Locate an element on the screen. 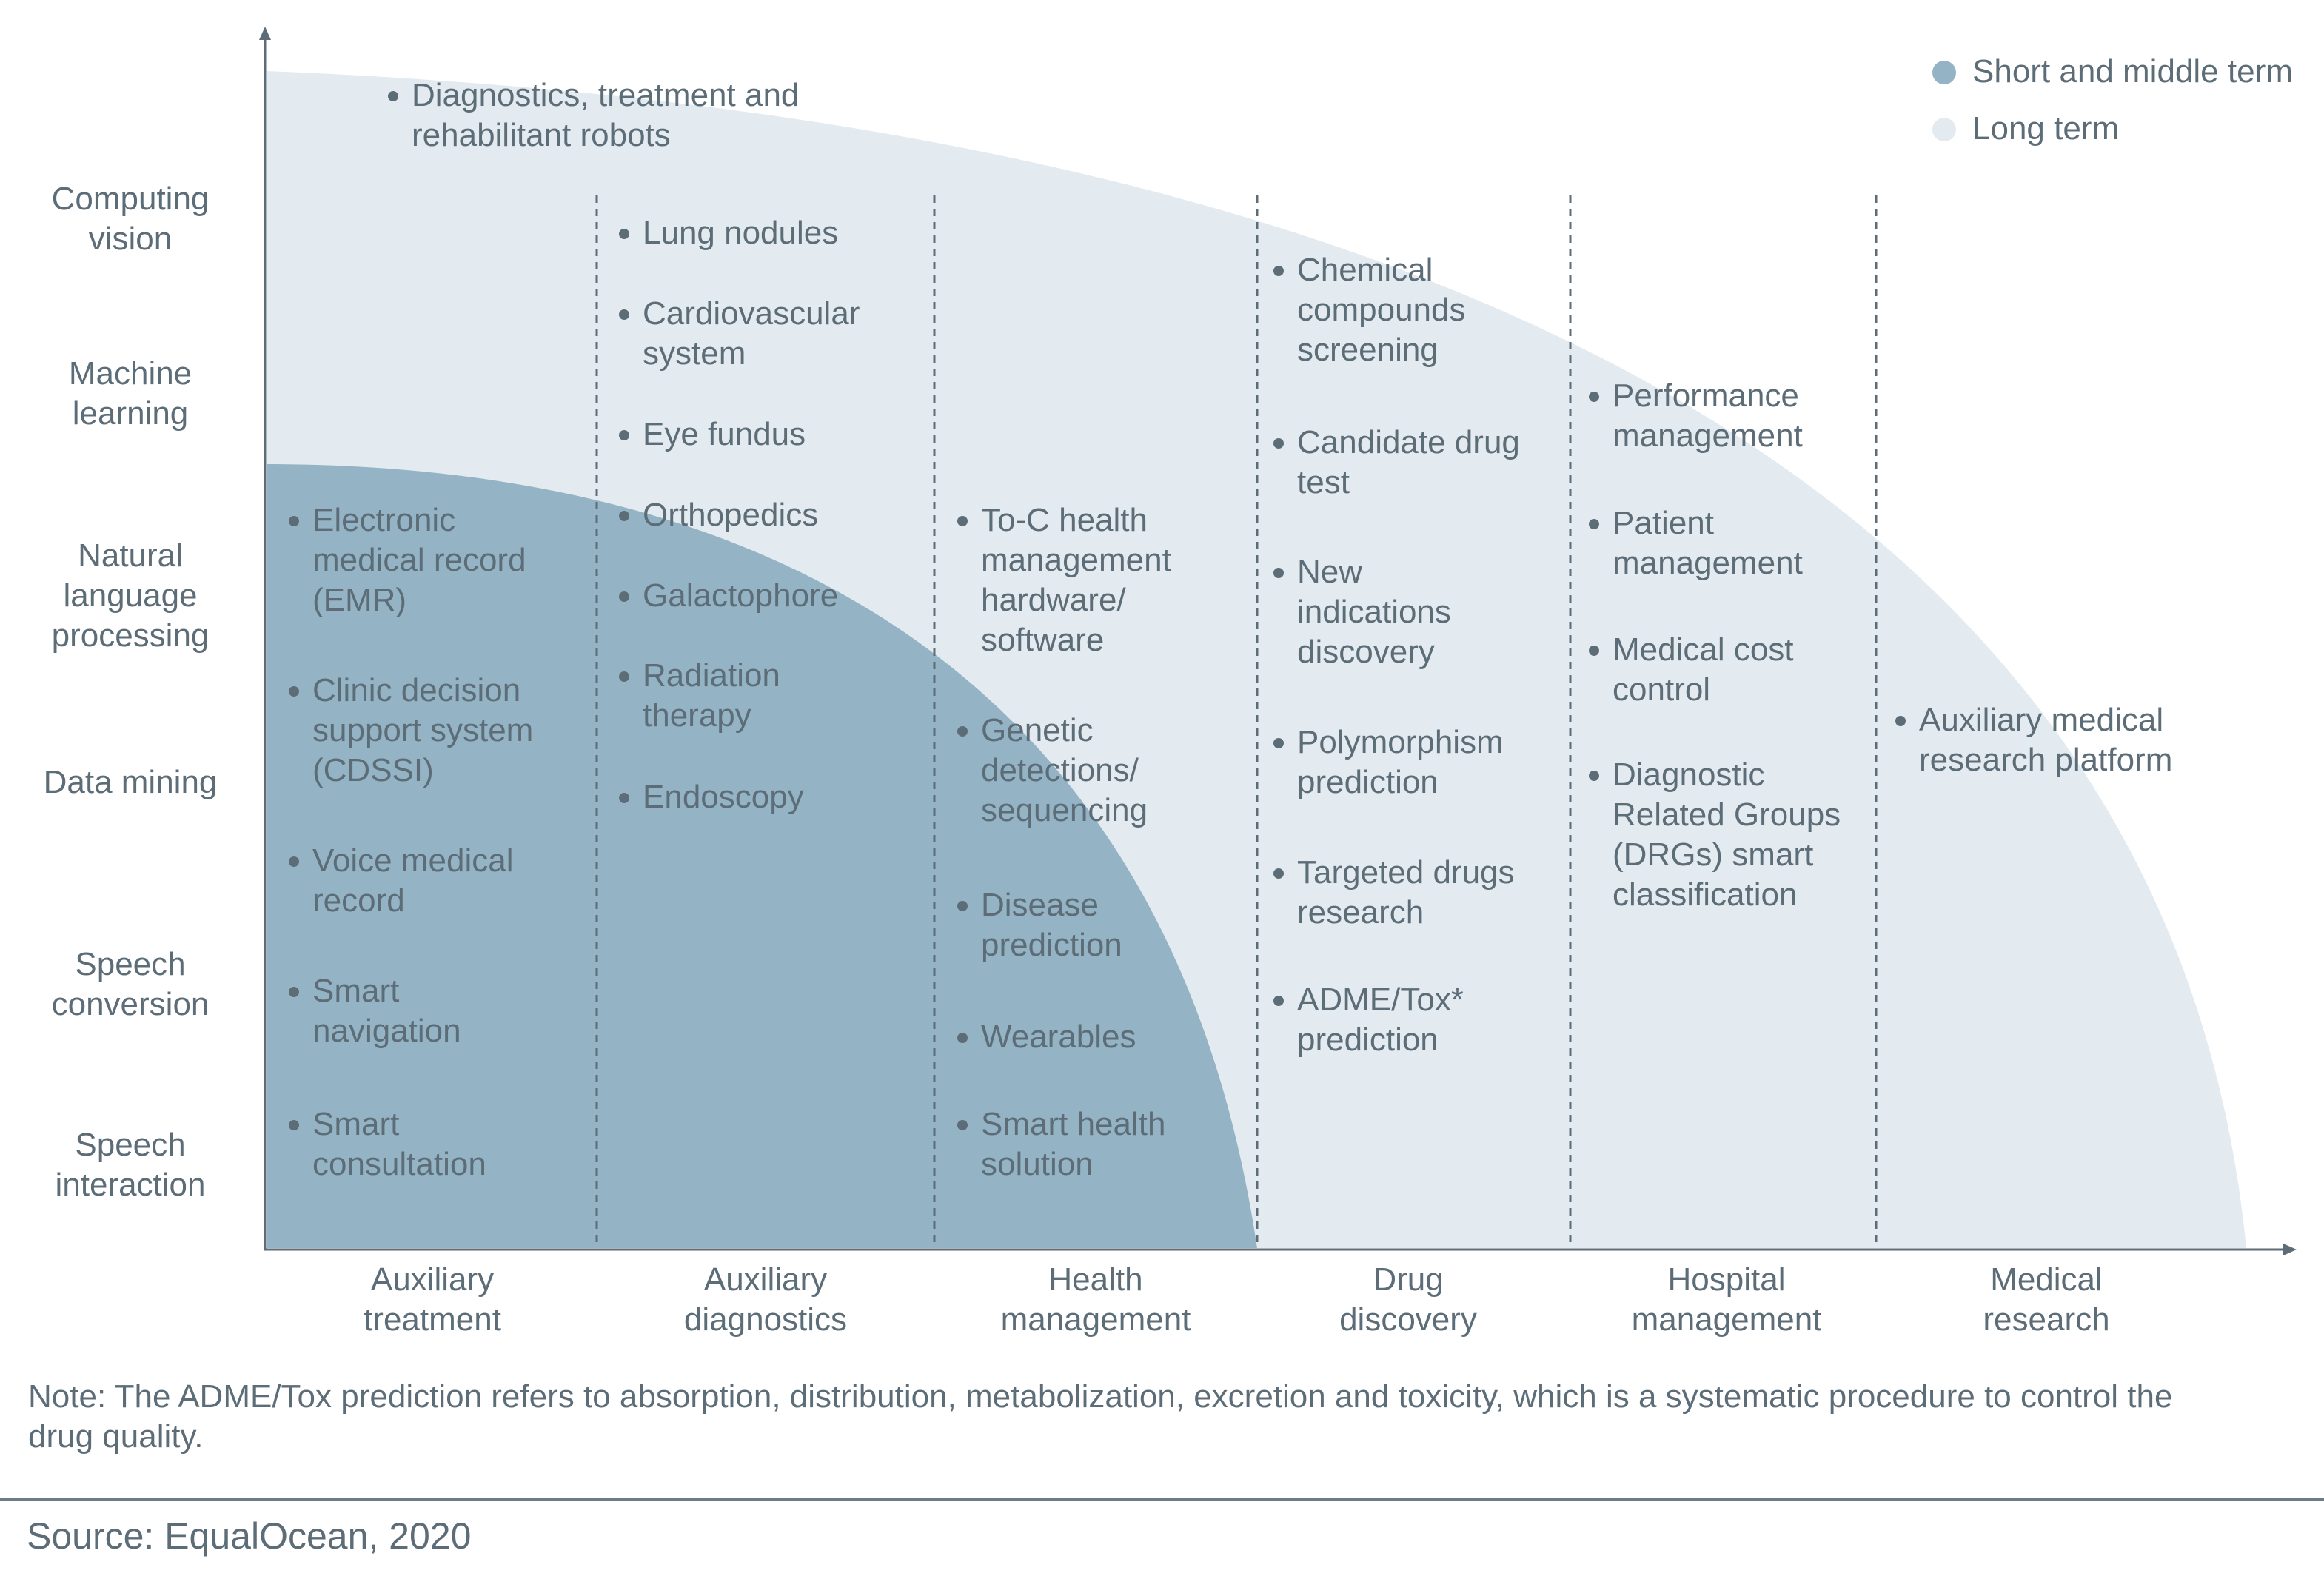  list-item: Targeted drugs research is located at coordinates (1432, 893).